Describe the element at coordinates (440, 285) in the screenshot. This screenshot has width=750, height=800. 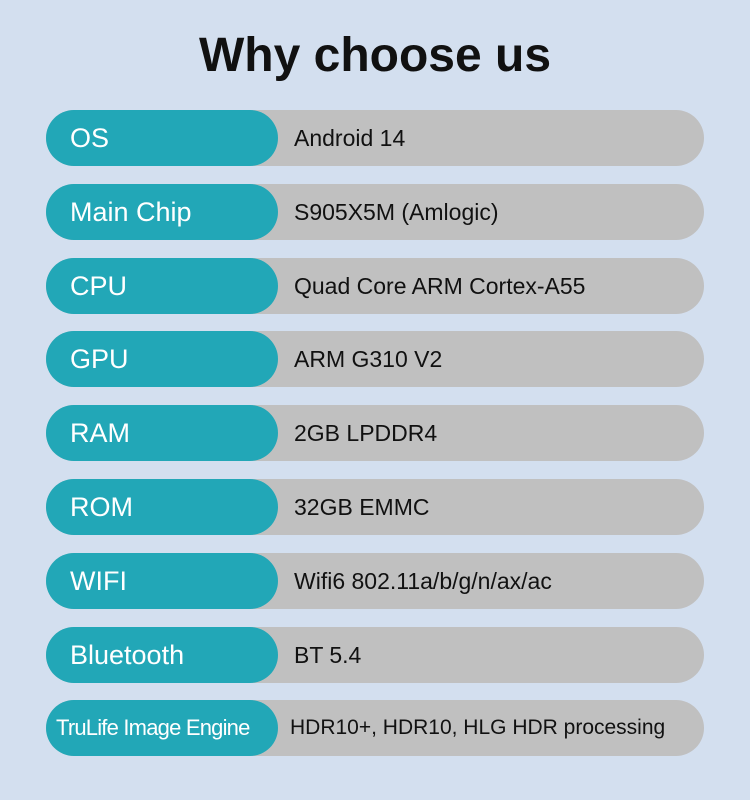
I see `spec-value: Quad Core ARM Cortex-A55` at that location.